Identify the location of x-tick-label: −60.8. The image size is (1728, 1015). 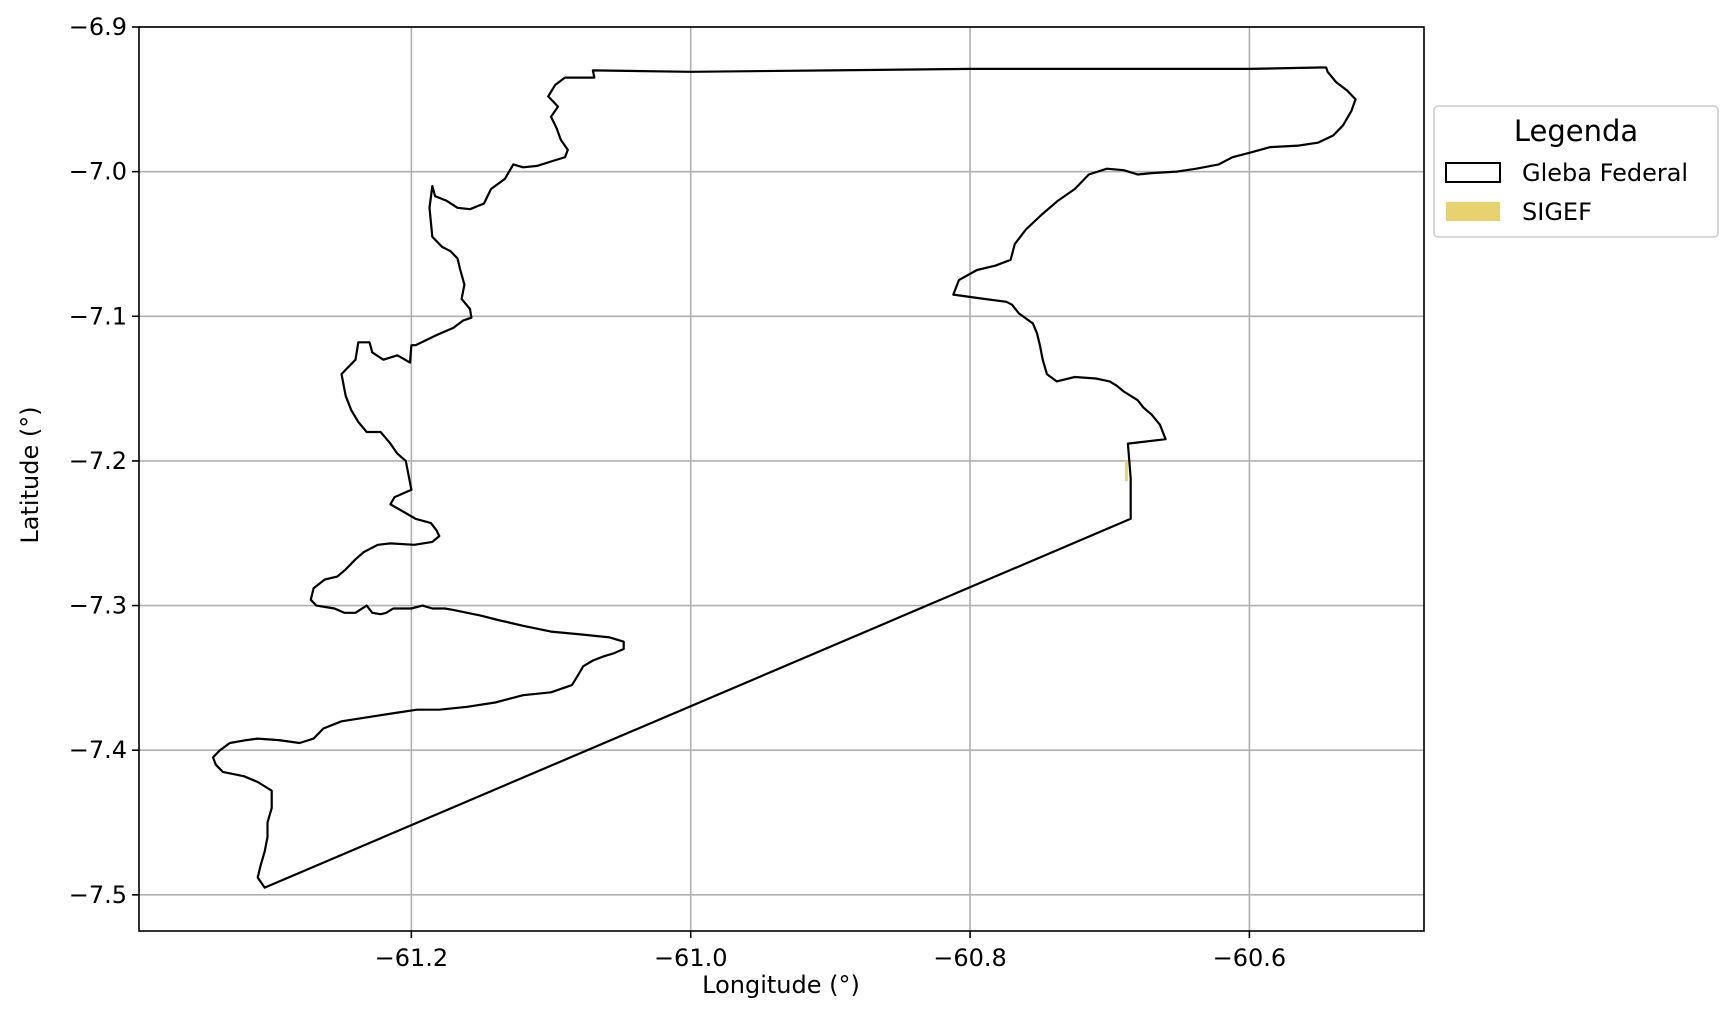
(970, 958).